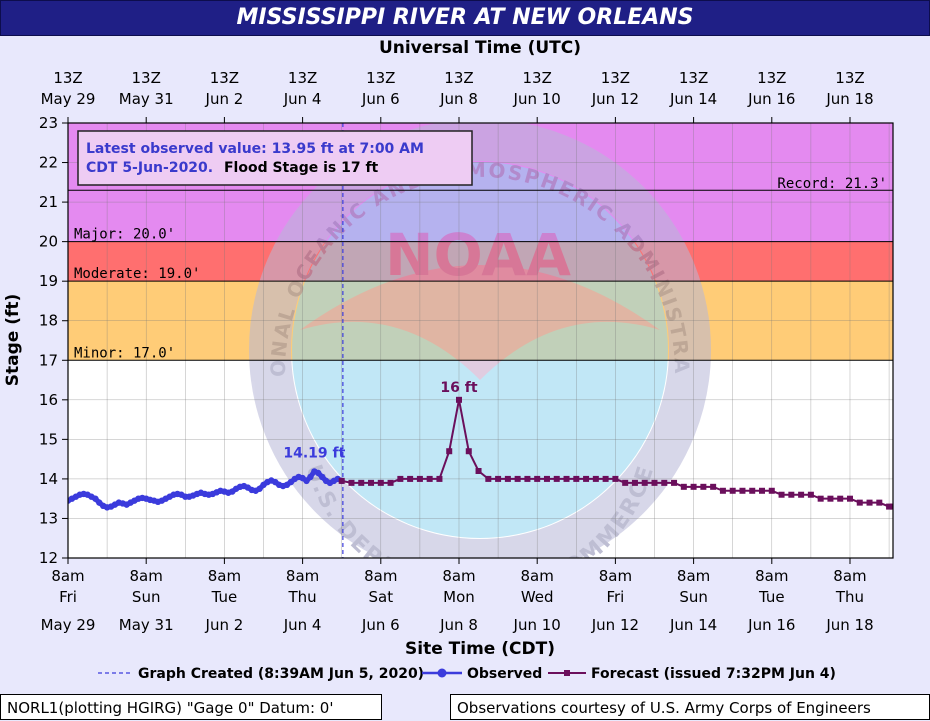  What do you see at coordinates (849, 99) in the screenshot?
I see `top-tick-date: Jun 18` at bounding box center [849, 99].